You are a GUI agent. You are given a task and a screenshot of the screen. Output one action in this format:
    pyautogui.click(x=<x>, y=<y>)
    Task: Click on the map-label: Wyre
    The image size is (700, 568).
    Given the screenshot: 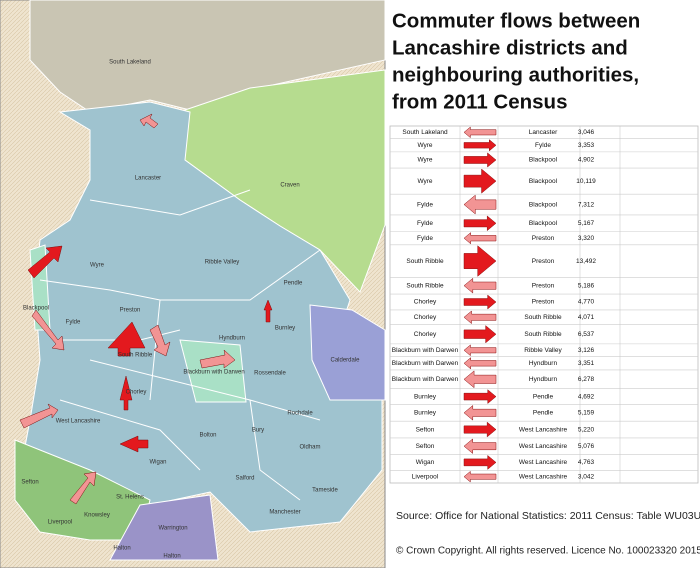 What is the action you would take?
    pyautogui.click(x=97, y=266)
    